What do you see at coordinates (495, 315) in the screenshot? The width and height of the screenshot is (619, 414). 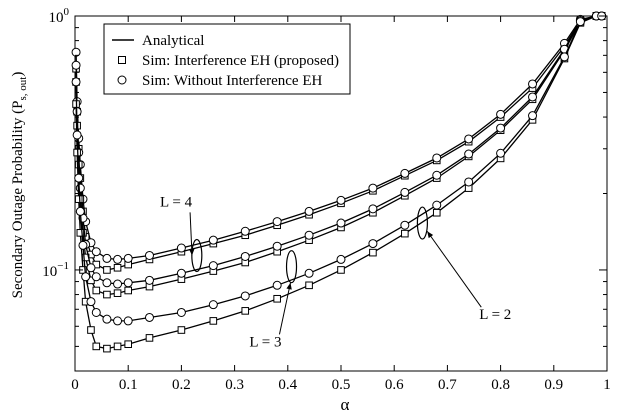 I see `group-label: L = 2` at bounding box center [495, 315].